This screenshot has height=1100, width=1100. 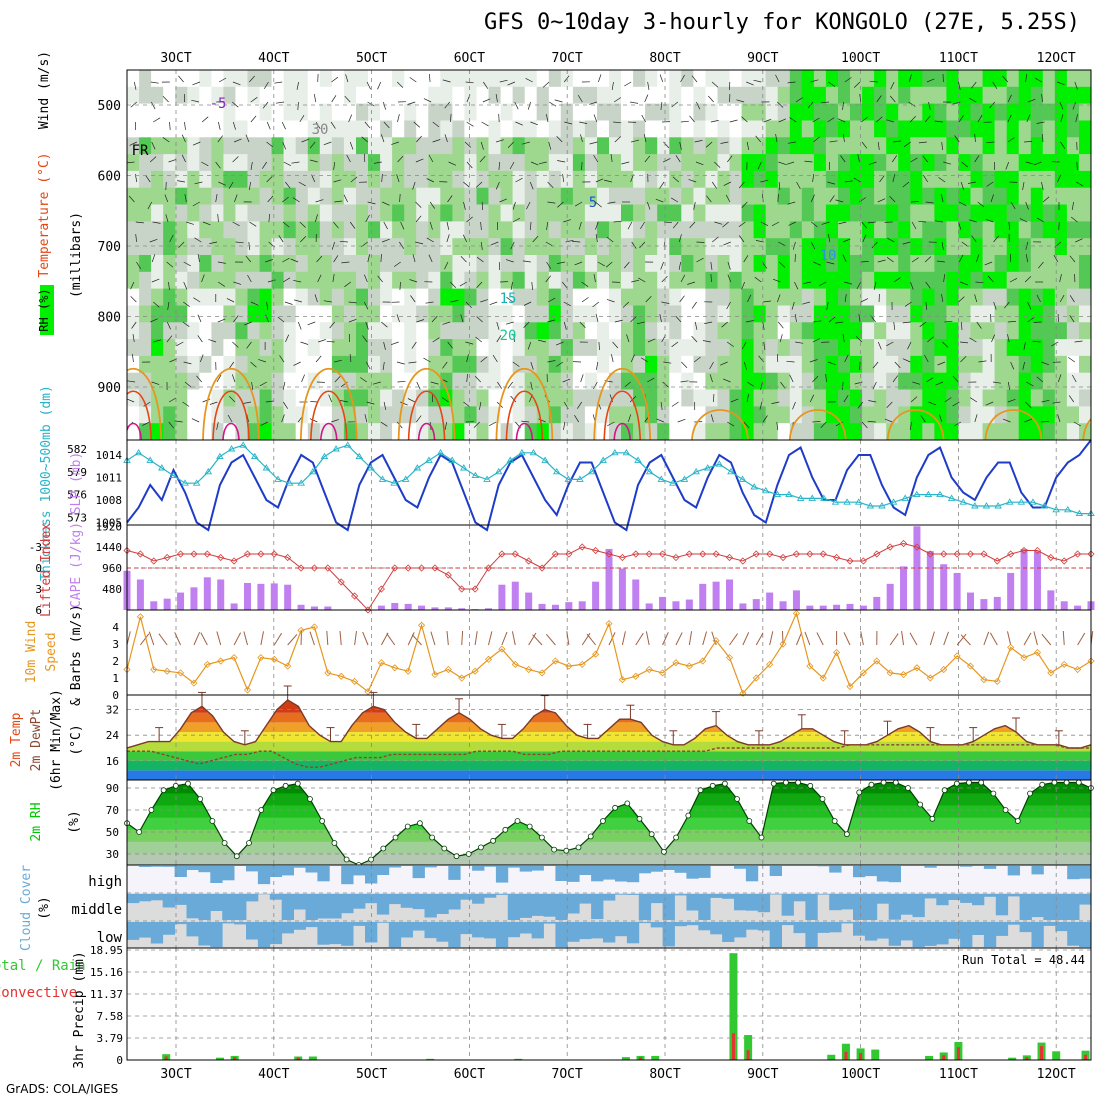 What do you see at coordinates (1064, 561) in the screenshot?
I see `lifted-marker` at bounding box center [1064, 561].